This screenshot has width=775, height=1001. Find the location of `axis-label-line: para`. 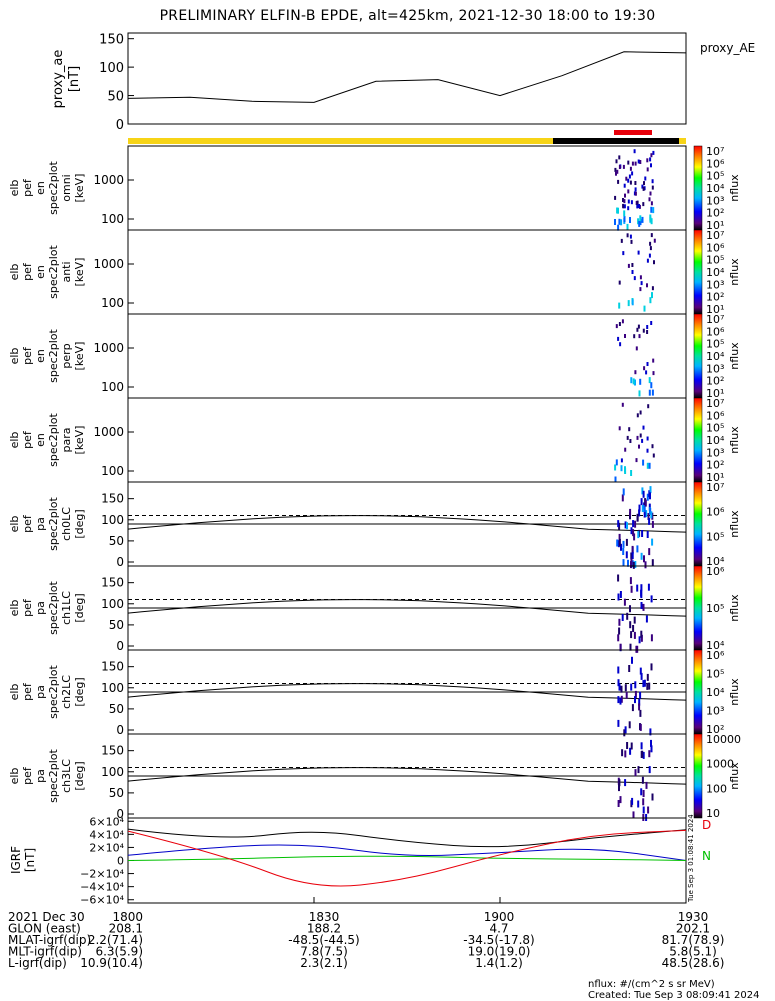

axis-label-line: para is located at coordinates (66, 440).